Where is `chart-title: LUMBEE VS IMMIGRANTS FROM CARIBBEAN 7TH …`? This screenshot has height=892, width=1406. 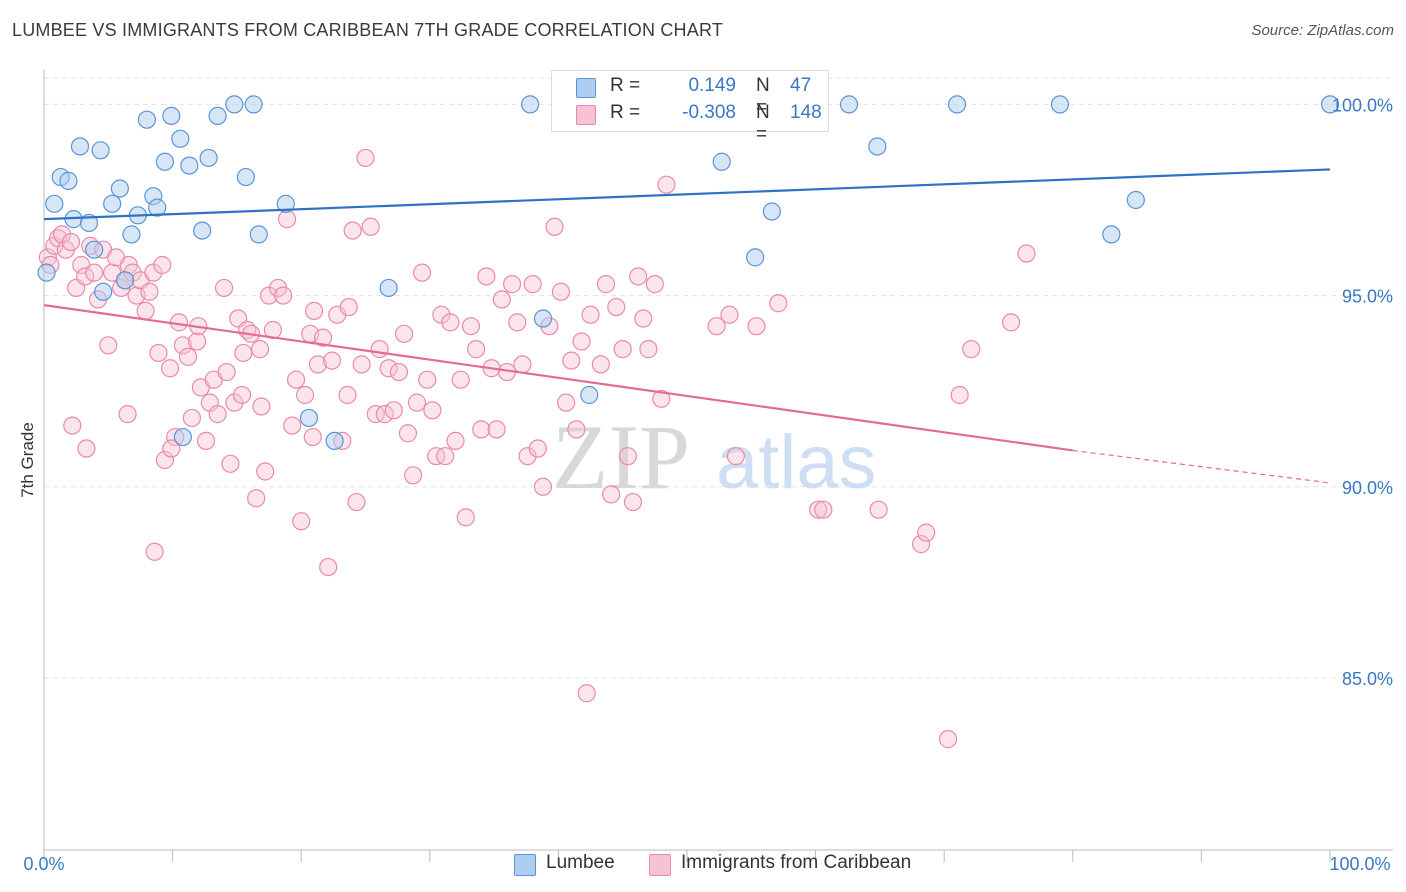 chart-title: LUMBEE VS IMMIGRANTS FROM CARIBBEAN 7TH … is located at coordinates (368, 30).